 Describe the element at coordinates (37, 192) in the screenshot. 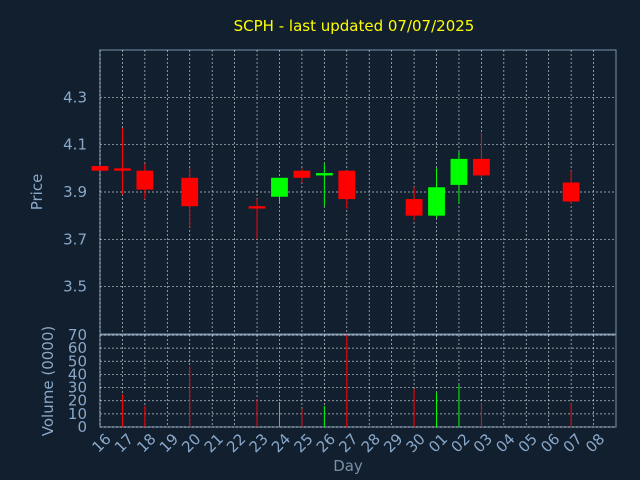

I see `price-axis-label: Price` at that location.